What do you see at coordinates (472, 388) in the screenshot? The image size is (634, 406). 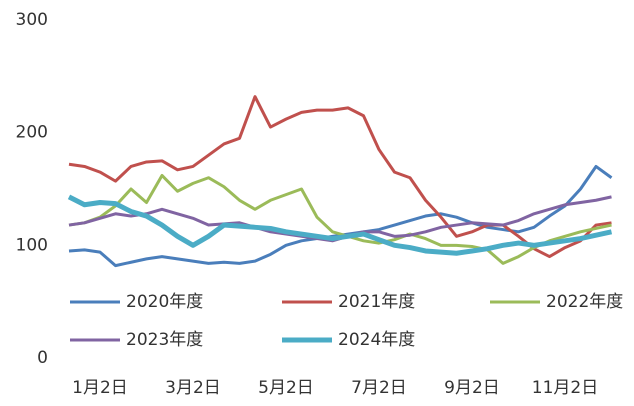 I see `x-tick-label: 9月2日` at bounding box center [472, 388].